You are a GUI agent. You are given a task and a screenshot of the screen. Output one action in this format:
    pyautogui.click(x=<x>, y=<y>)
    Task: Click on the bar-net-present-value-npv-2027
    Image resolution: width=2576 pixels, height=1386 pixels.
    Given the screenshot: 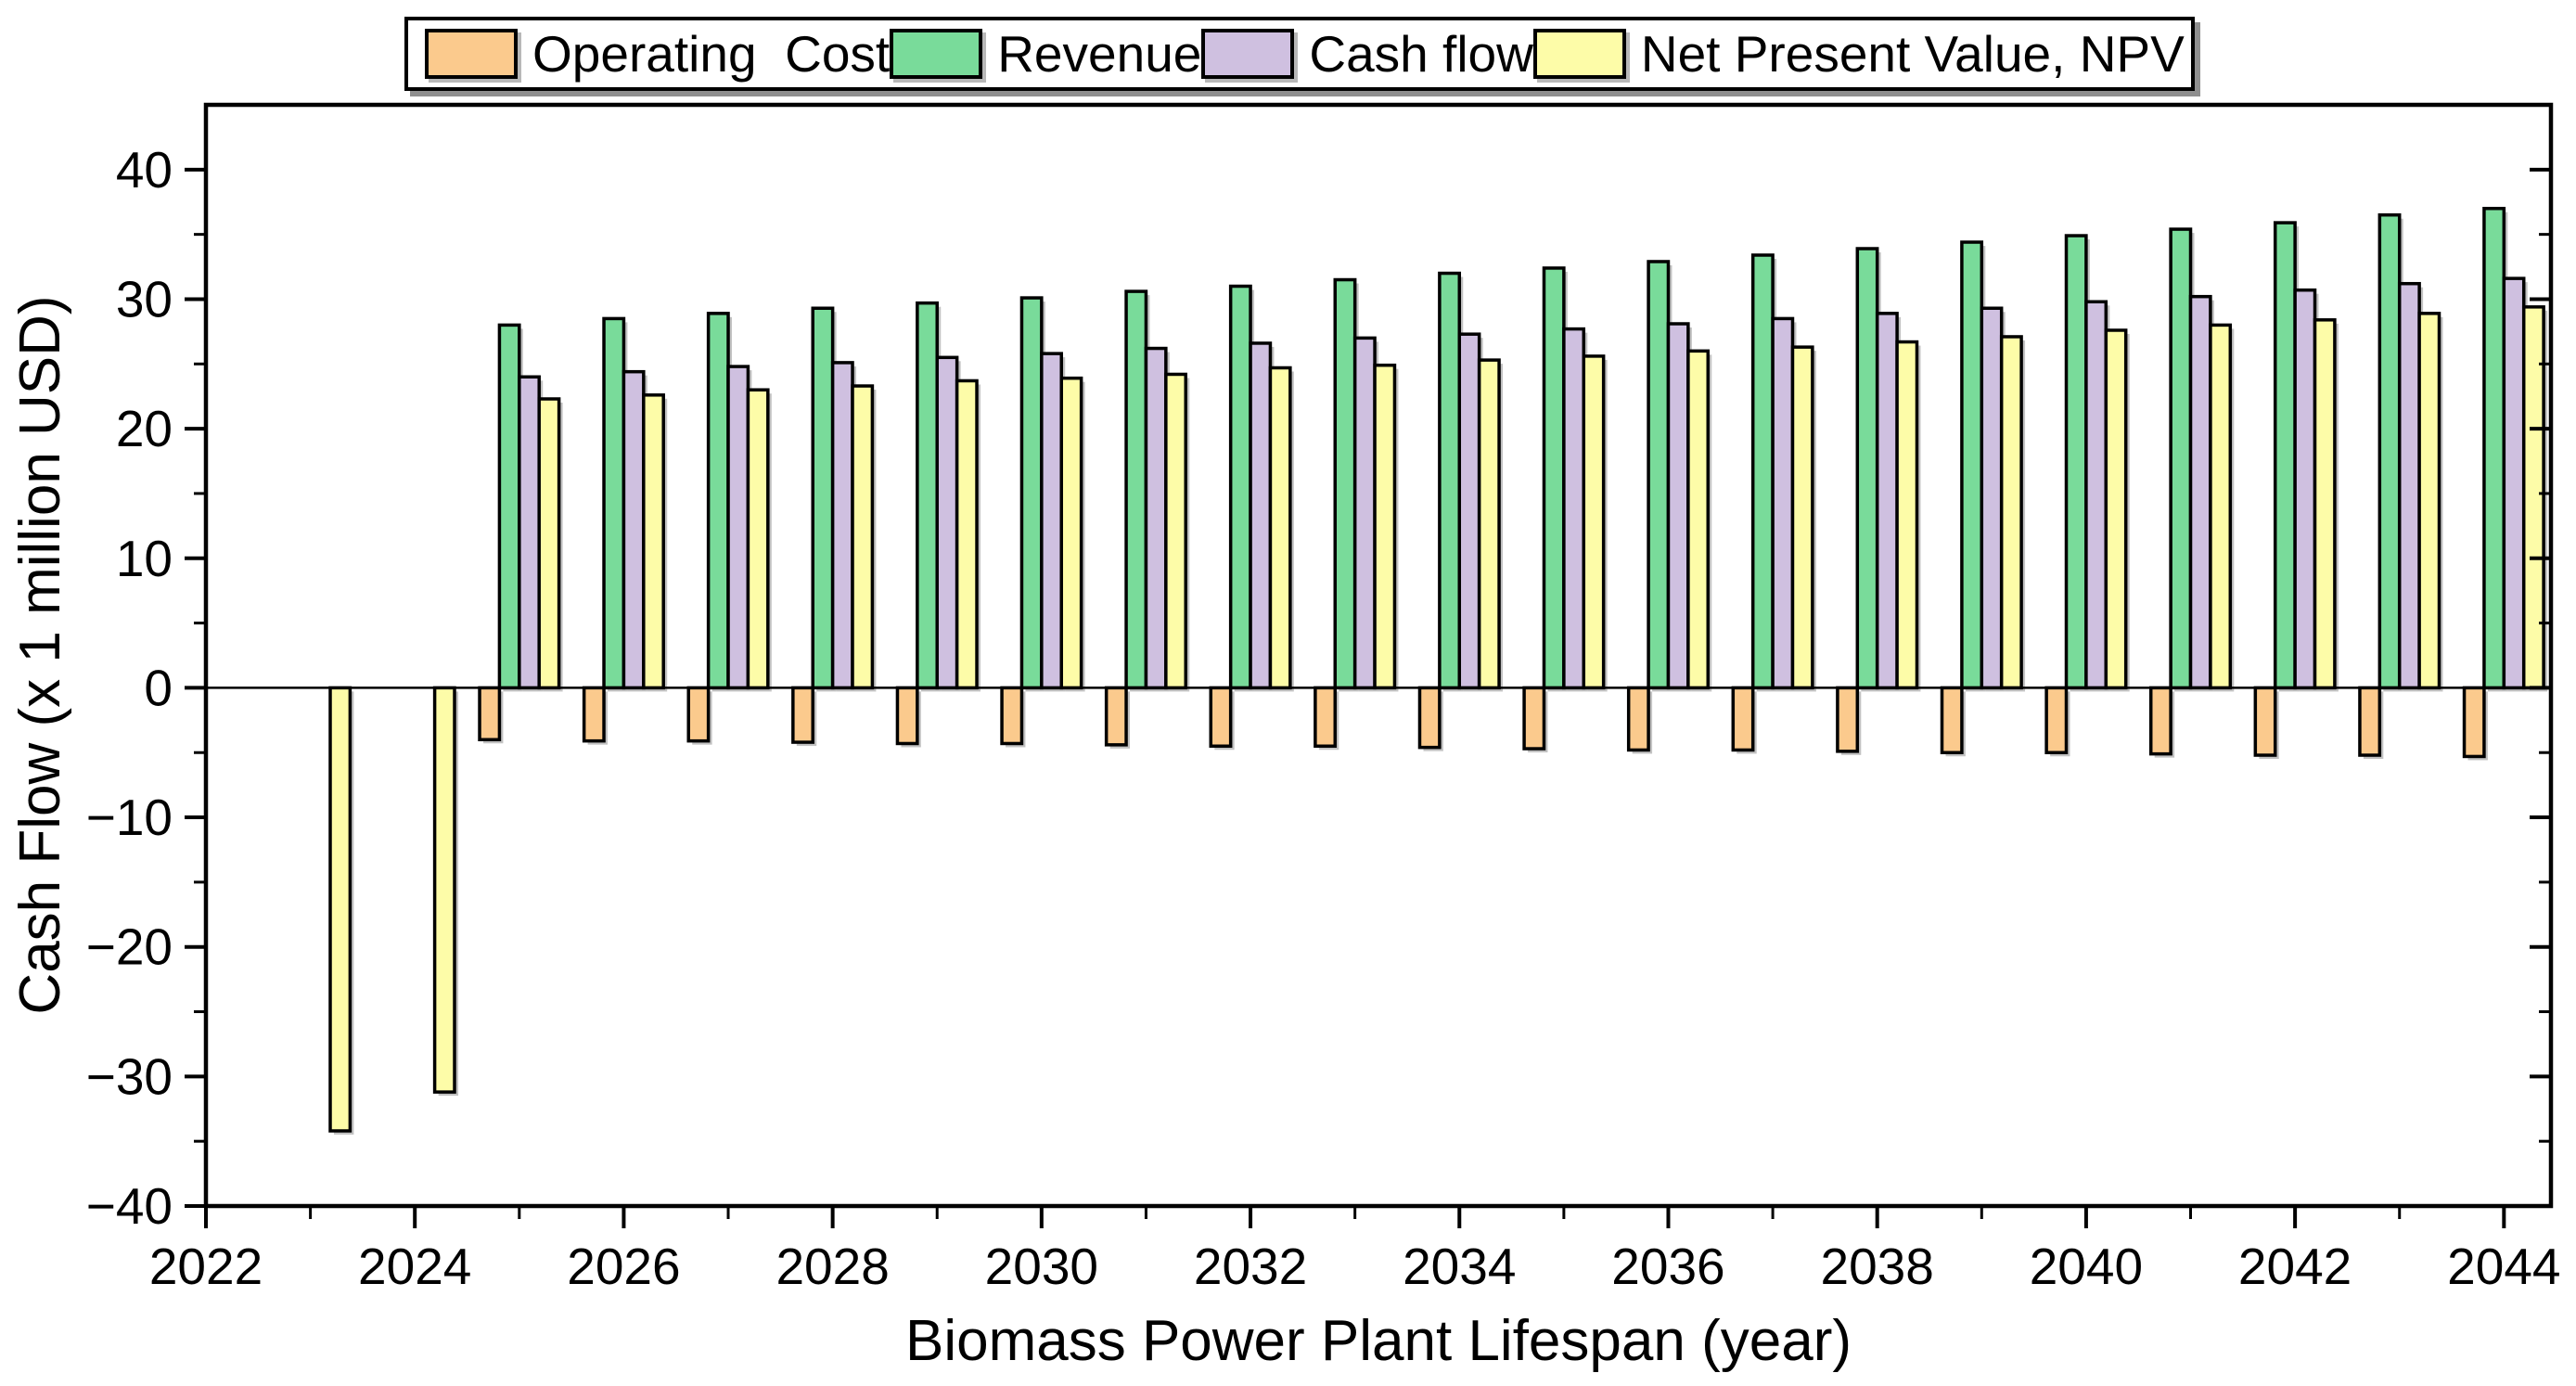 What is the action you would take?
    pyautogui.click(x=758, y=539)
    